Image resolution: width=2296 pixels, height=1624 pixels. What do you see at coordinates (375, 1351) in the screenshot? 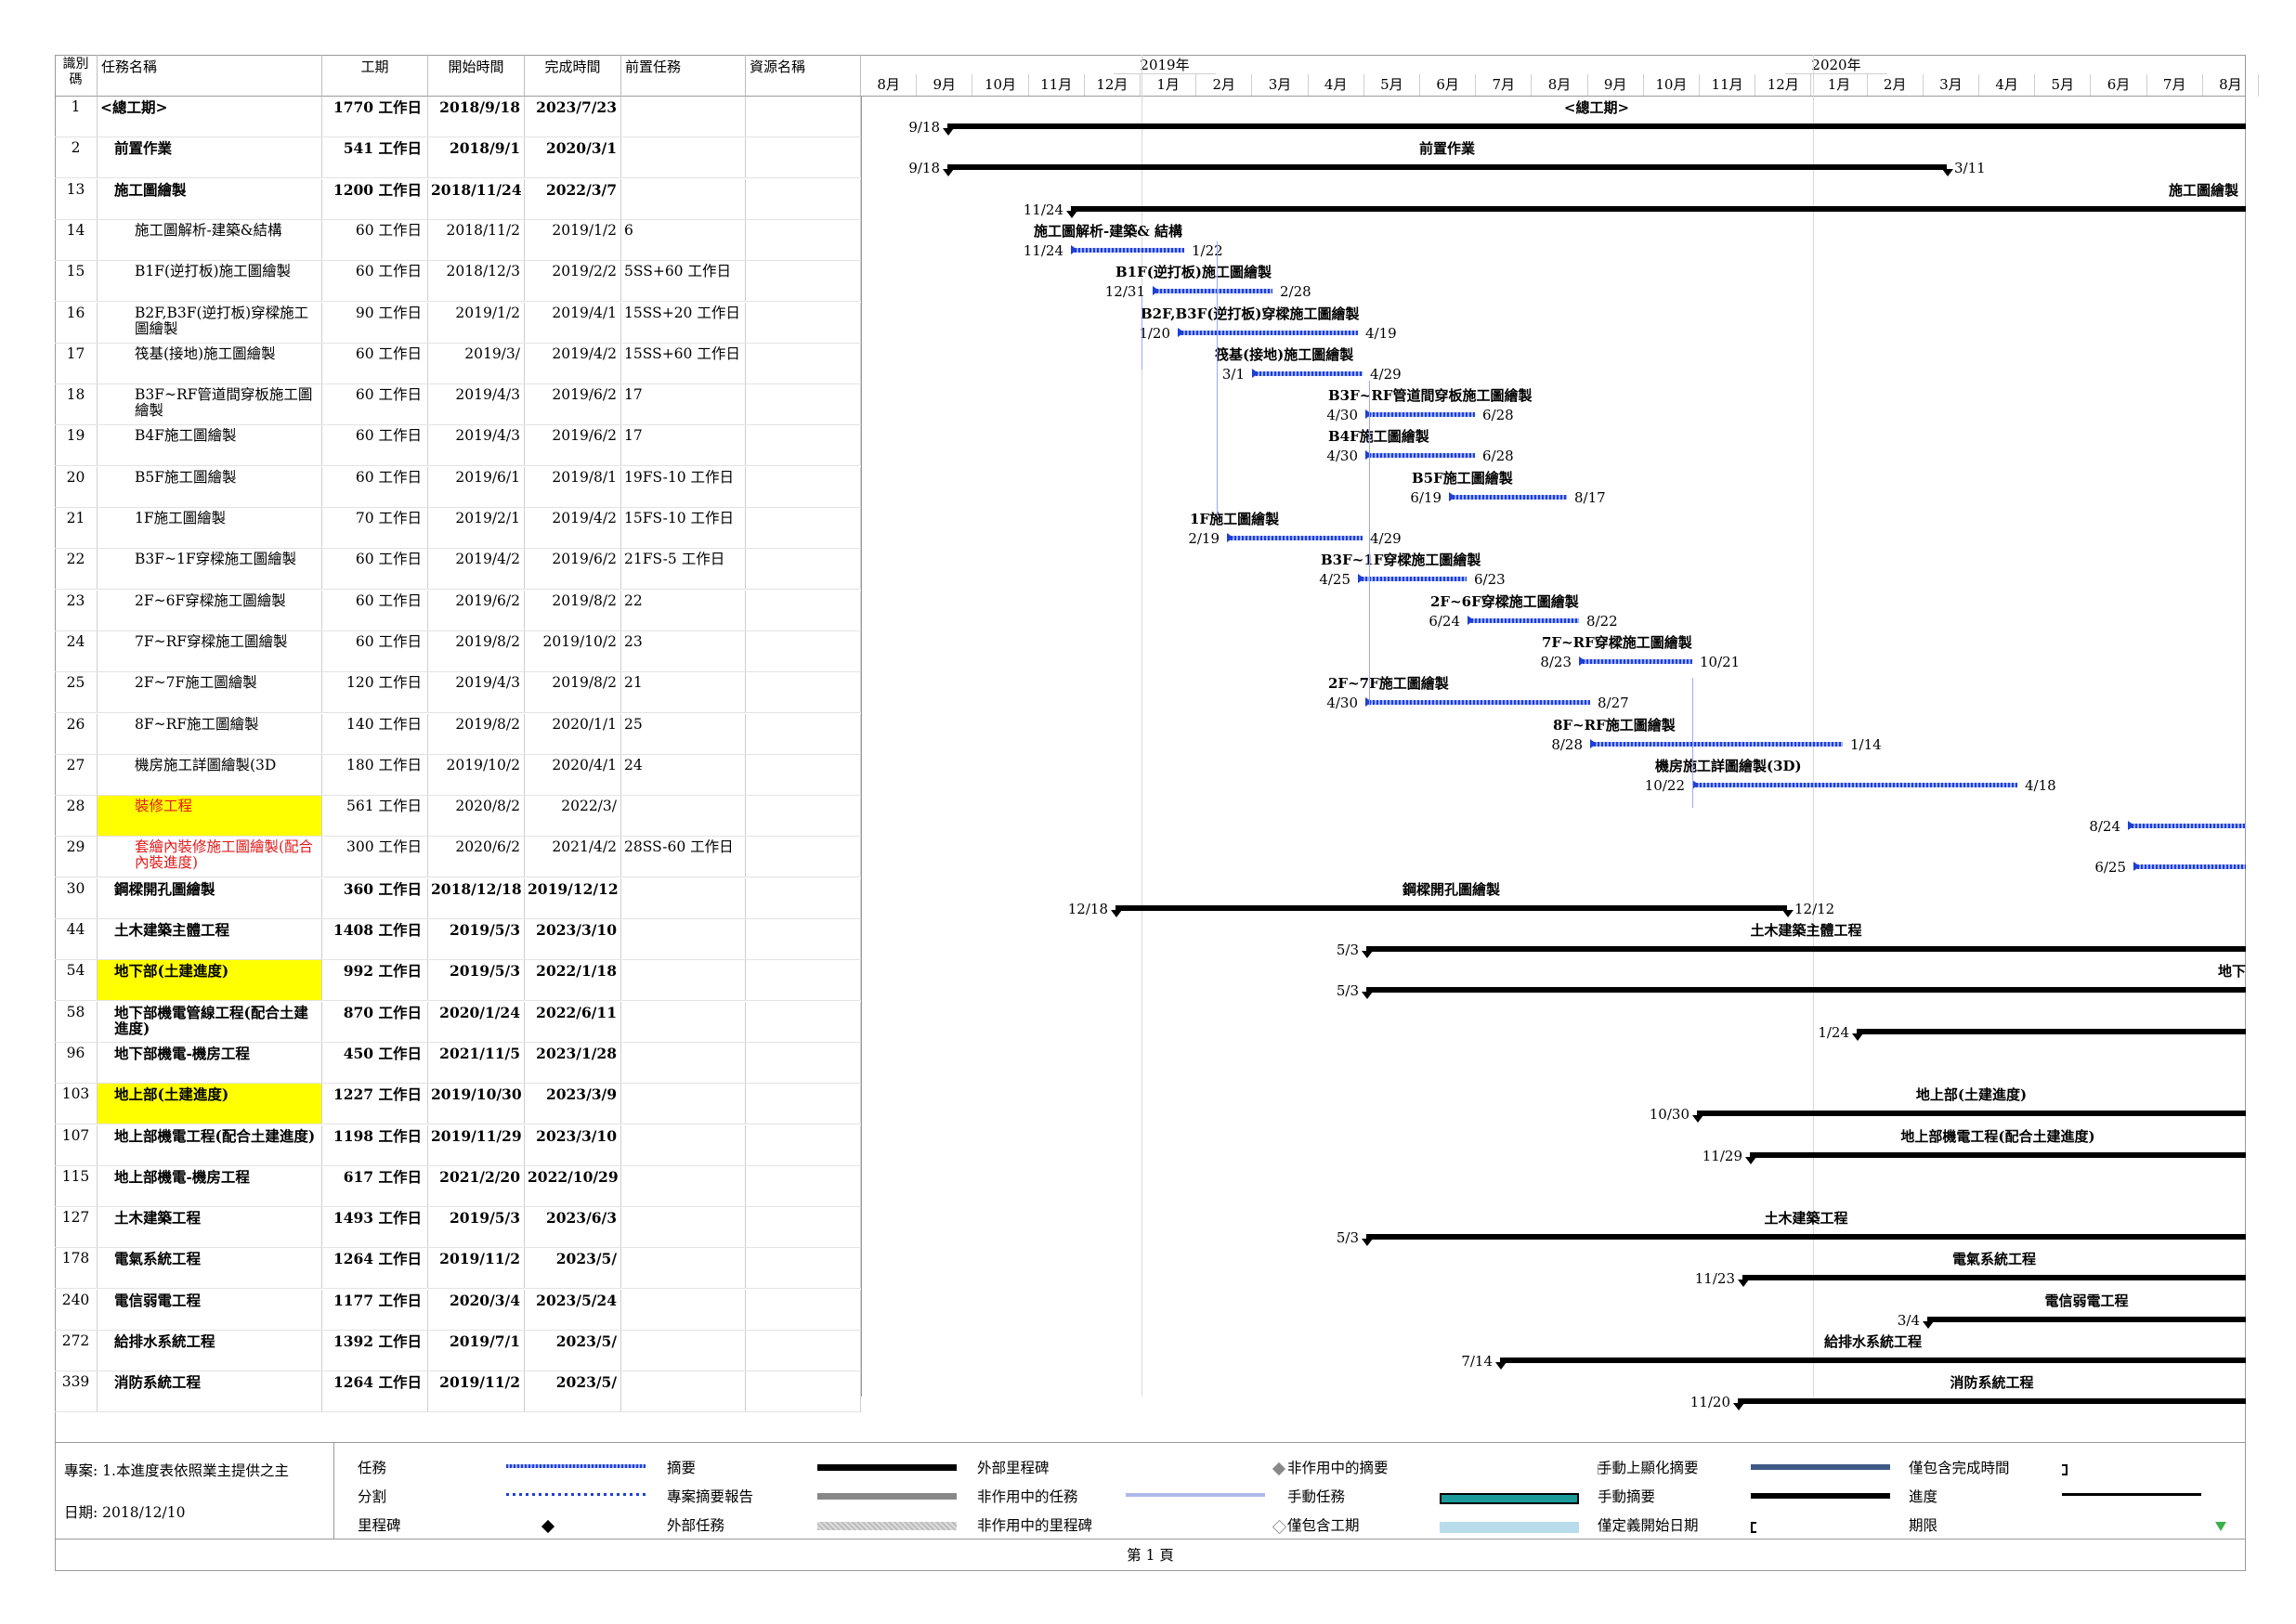
I see `task-duration: 1392 工作日` at bounding box center [375, 1351].